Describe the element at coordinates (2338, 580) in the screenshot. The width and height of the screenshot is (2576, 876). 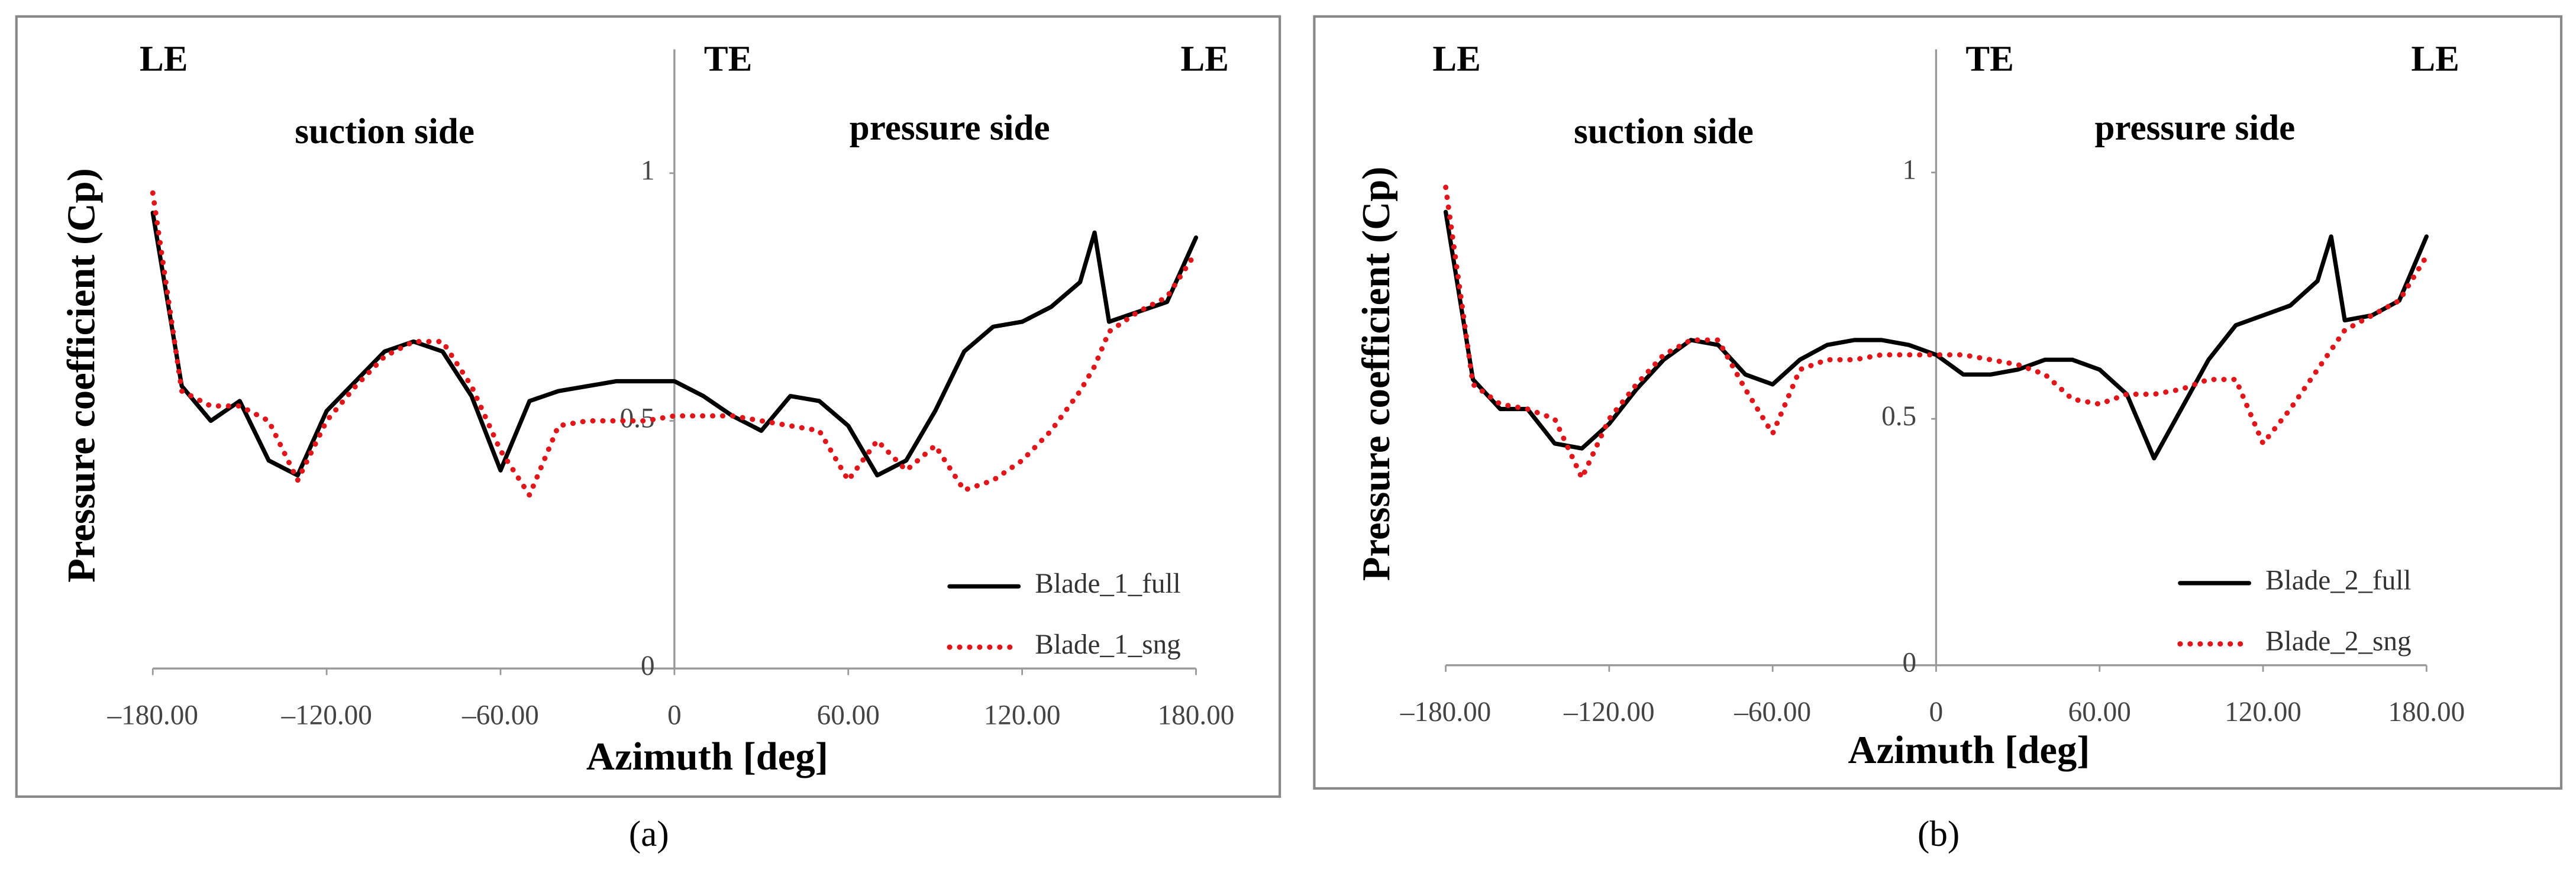
I see `legend-label: Blade_2_full` at that location.